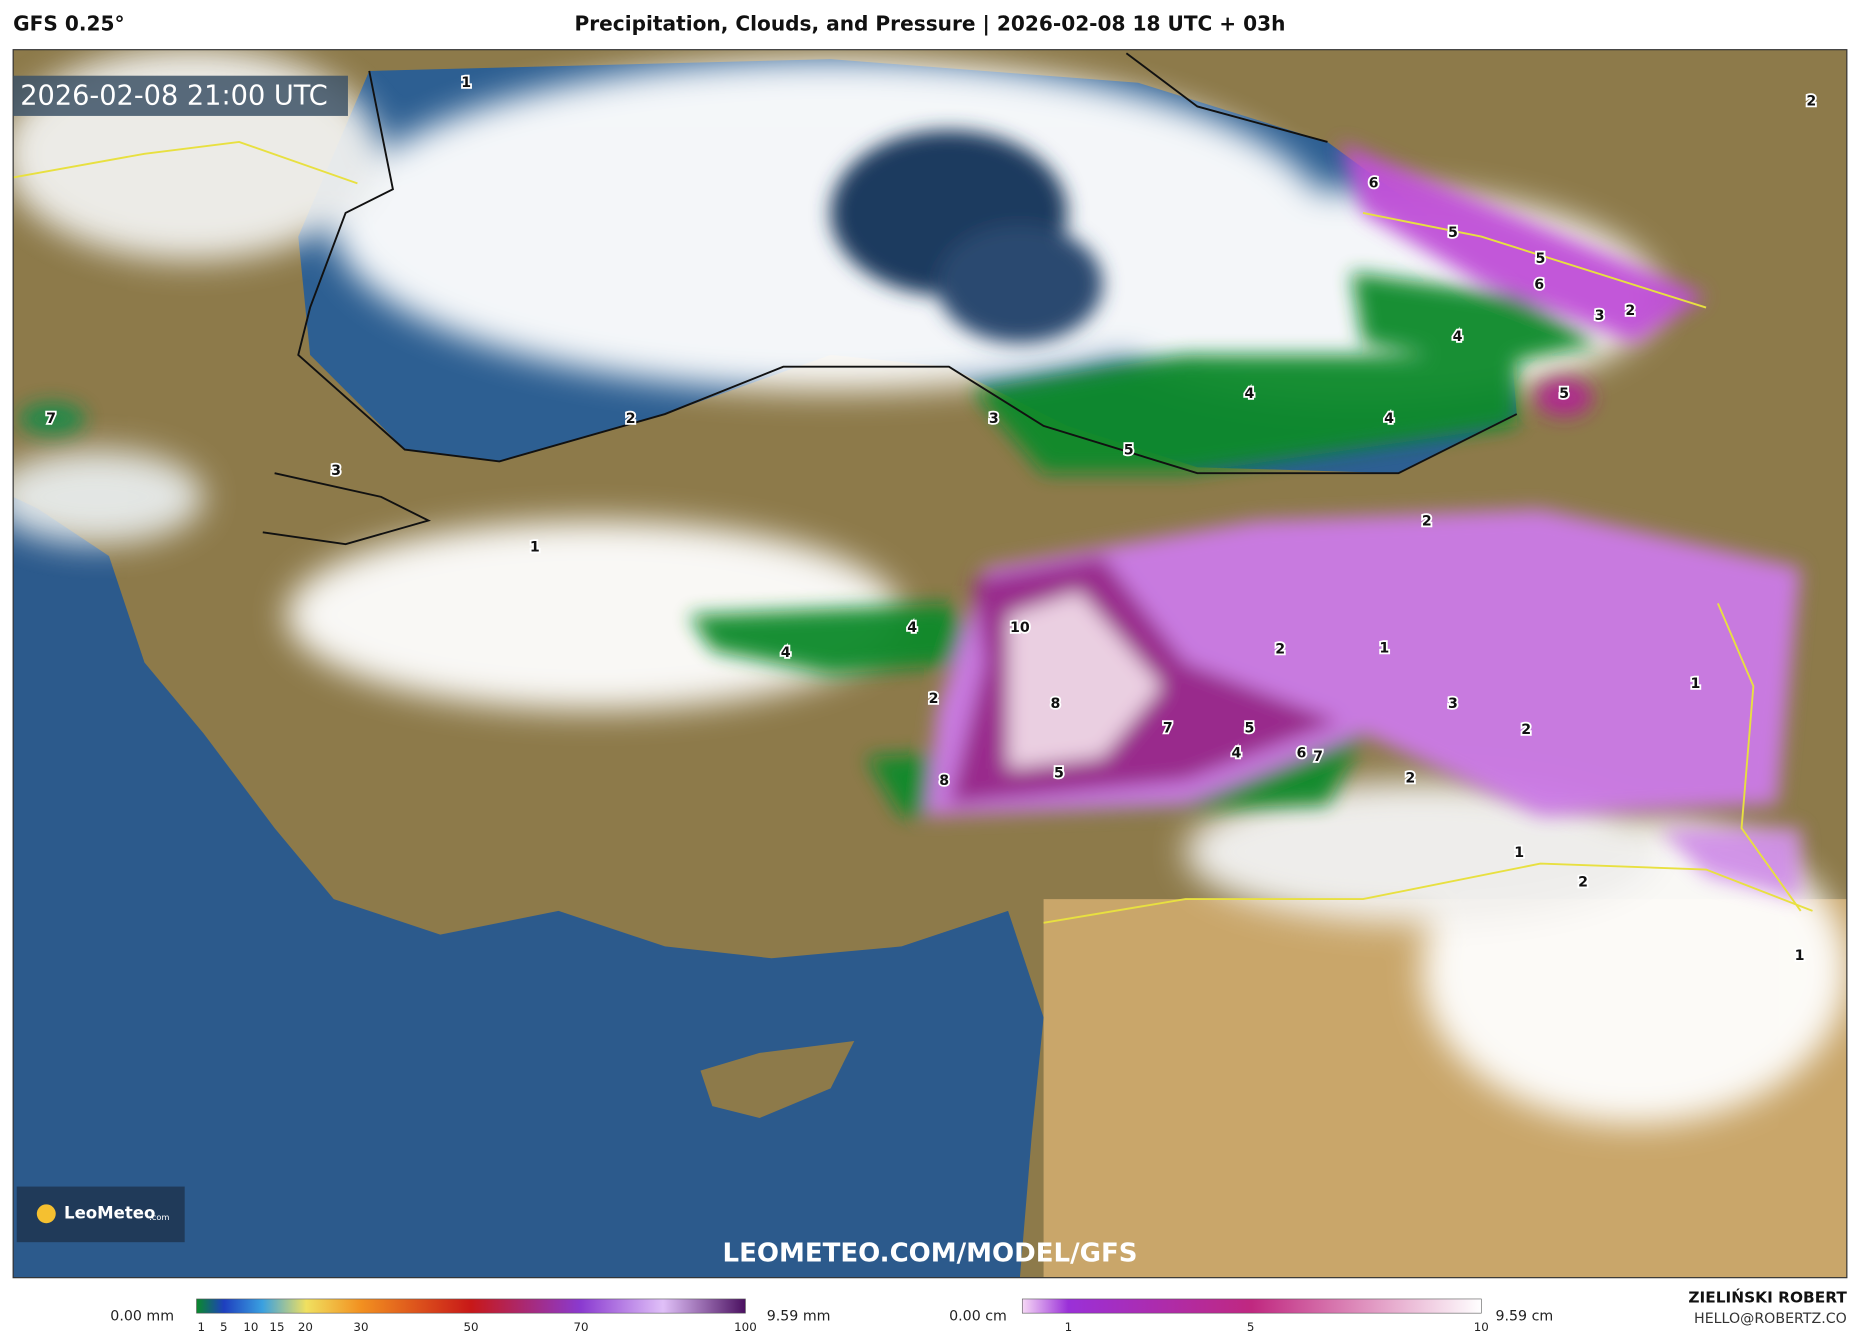  I want to click on rain-colorbar, so click(471, 1306).